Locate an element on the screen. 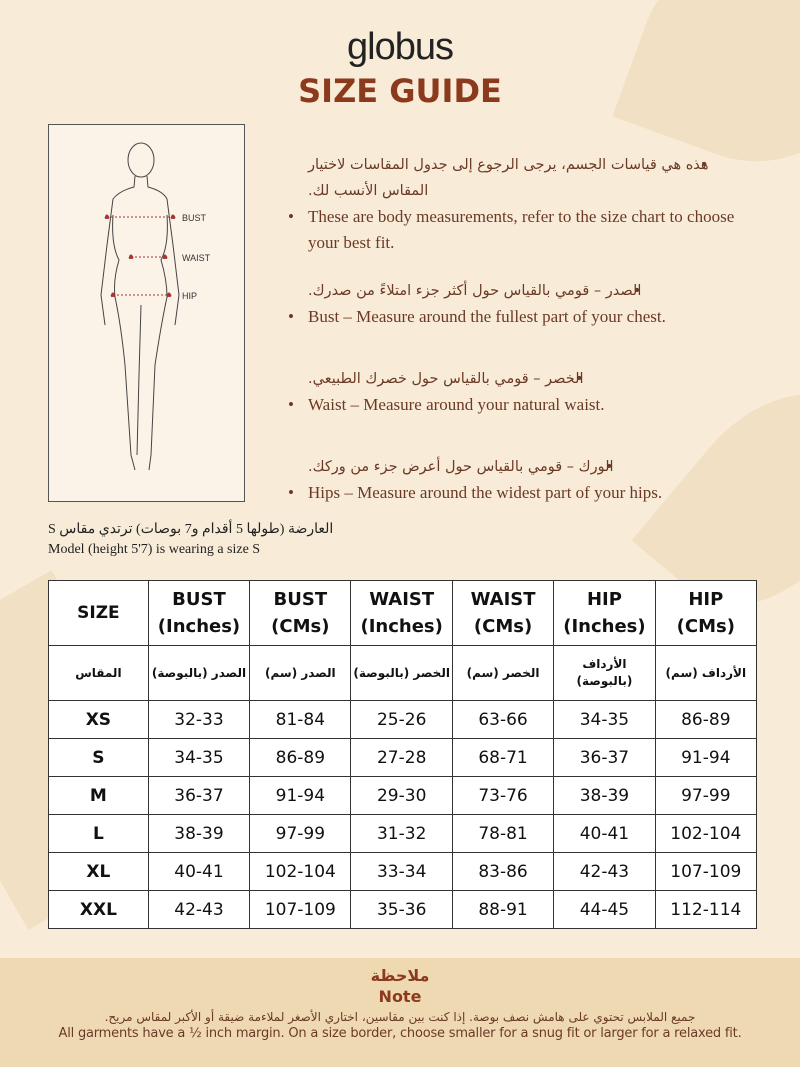  table-row: M 36-37 91-94 29-30 73-76 38-39 97-99 is located at coordinates (403, 795).